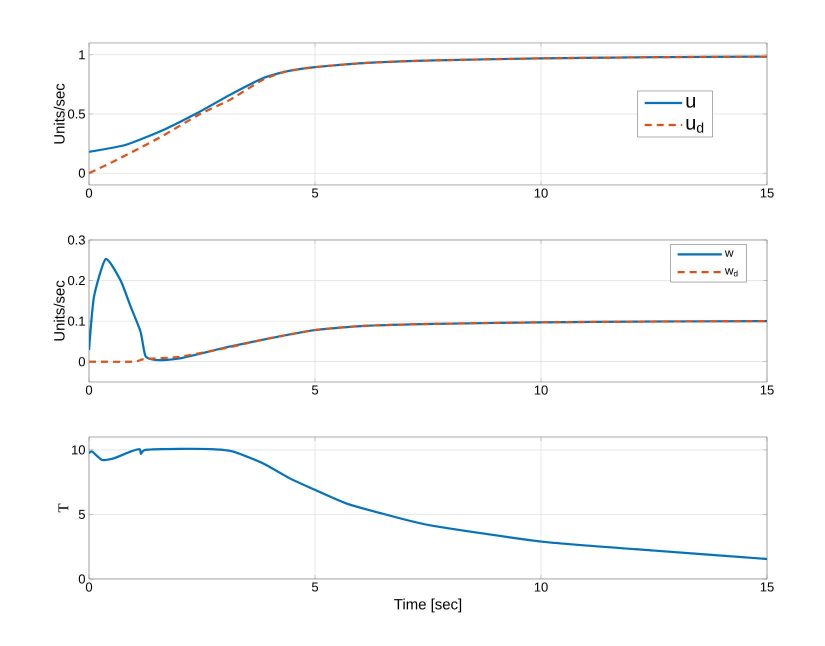  What do you see at coordinates (695, 125) in the screenshot?
I see `legend-label: u$_{d}$` at bounding box center [695, 125].